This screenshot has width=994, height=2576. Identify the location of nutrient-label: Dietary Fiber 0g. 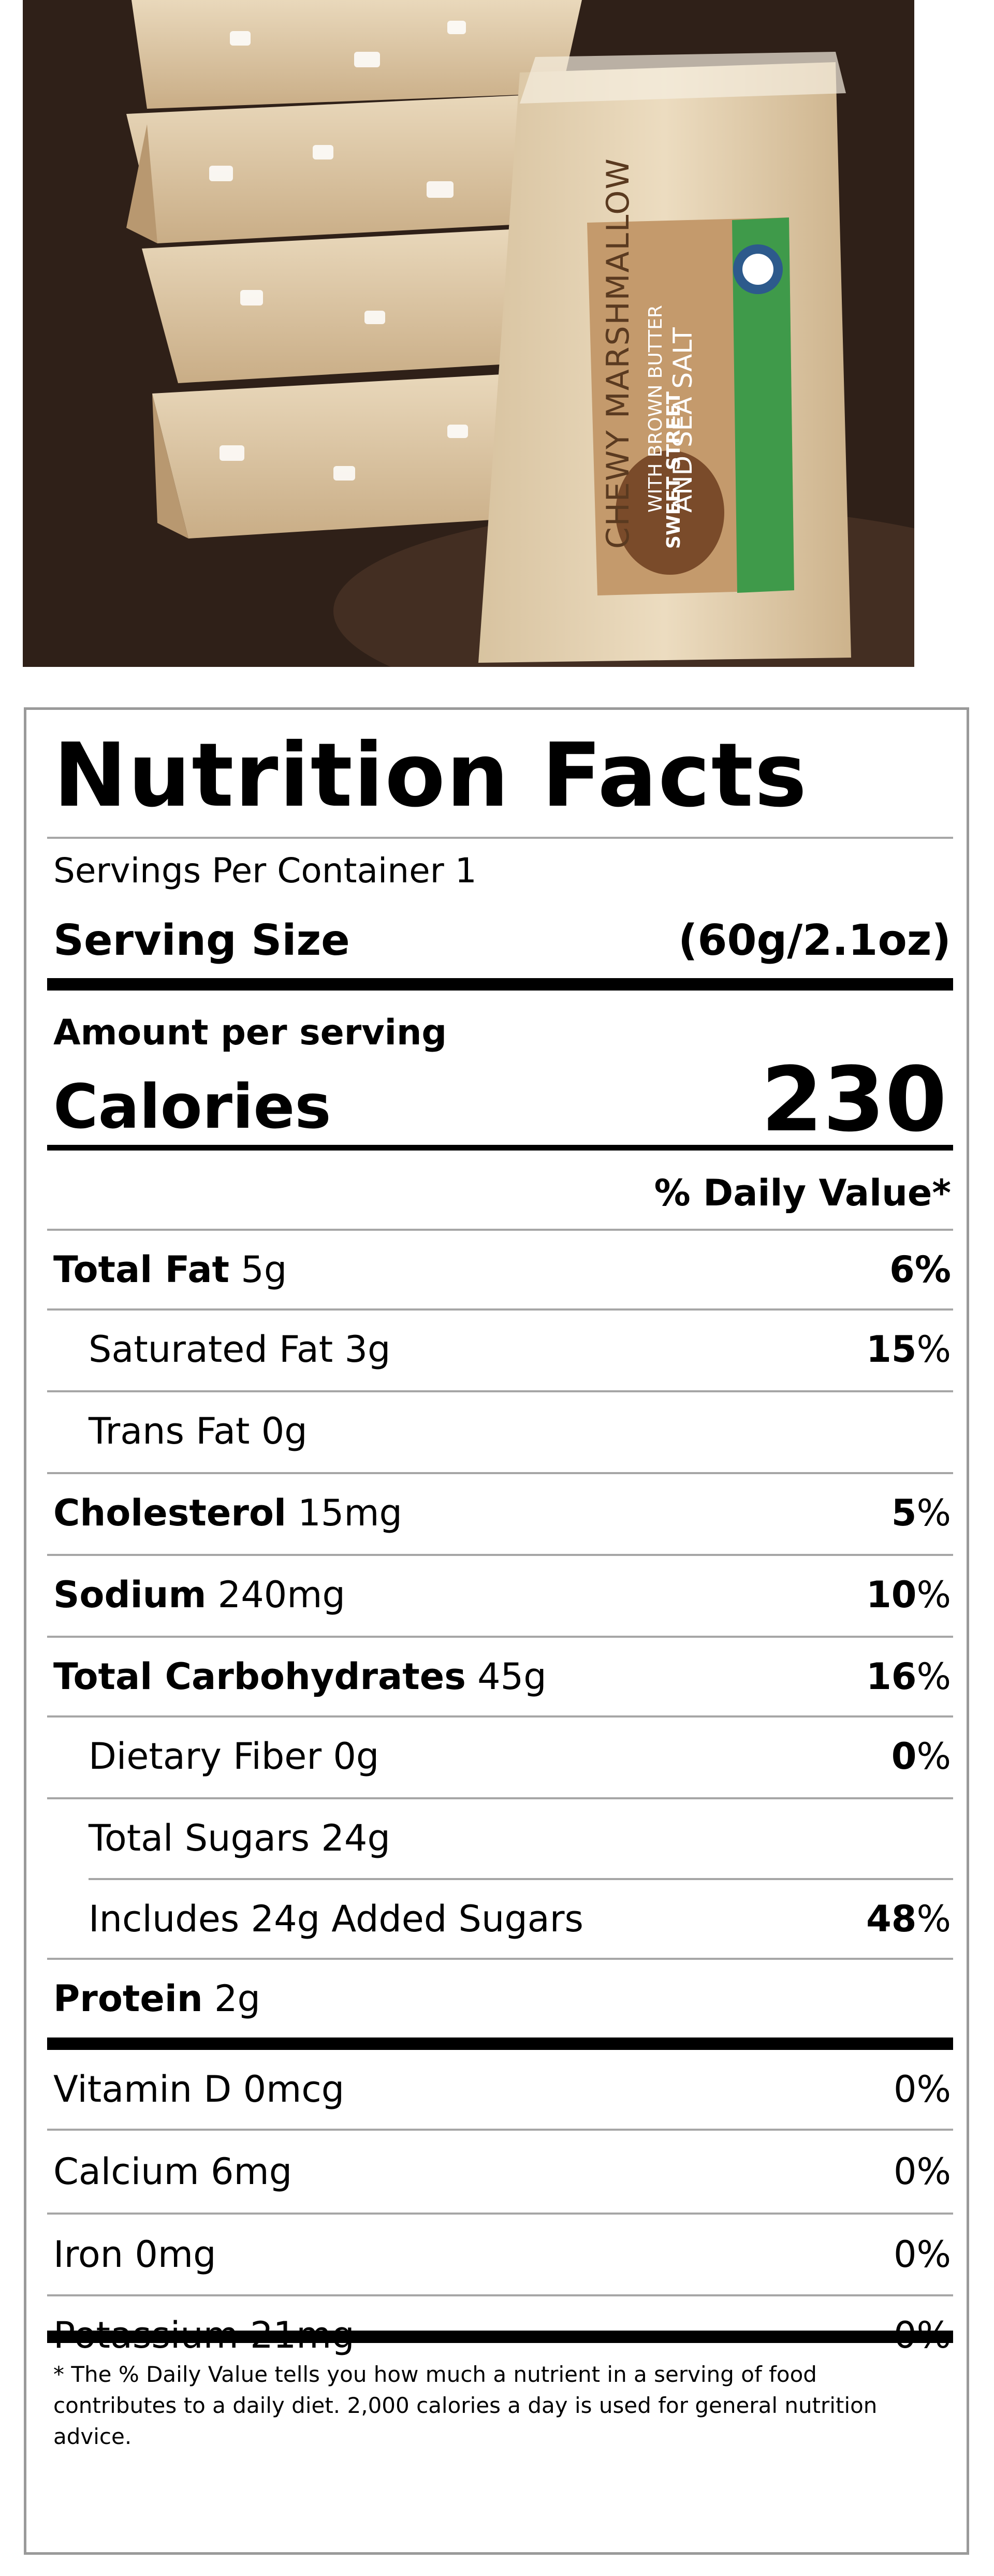
(234, 1757).